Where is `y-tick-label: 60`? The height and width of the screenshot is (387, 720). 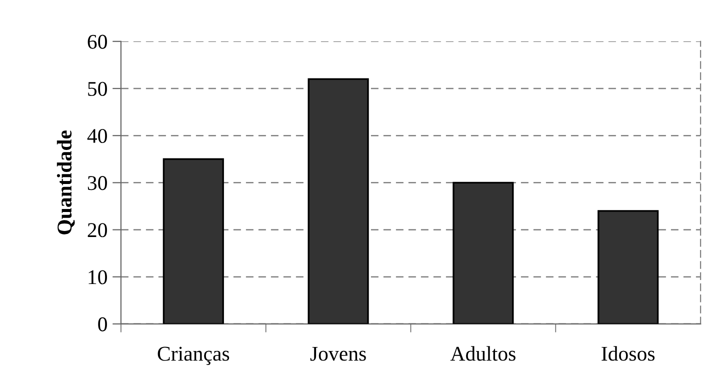 y-tick-label: 60 is located at coordinates (97, 41).